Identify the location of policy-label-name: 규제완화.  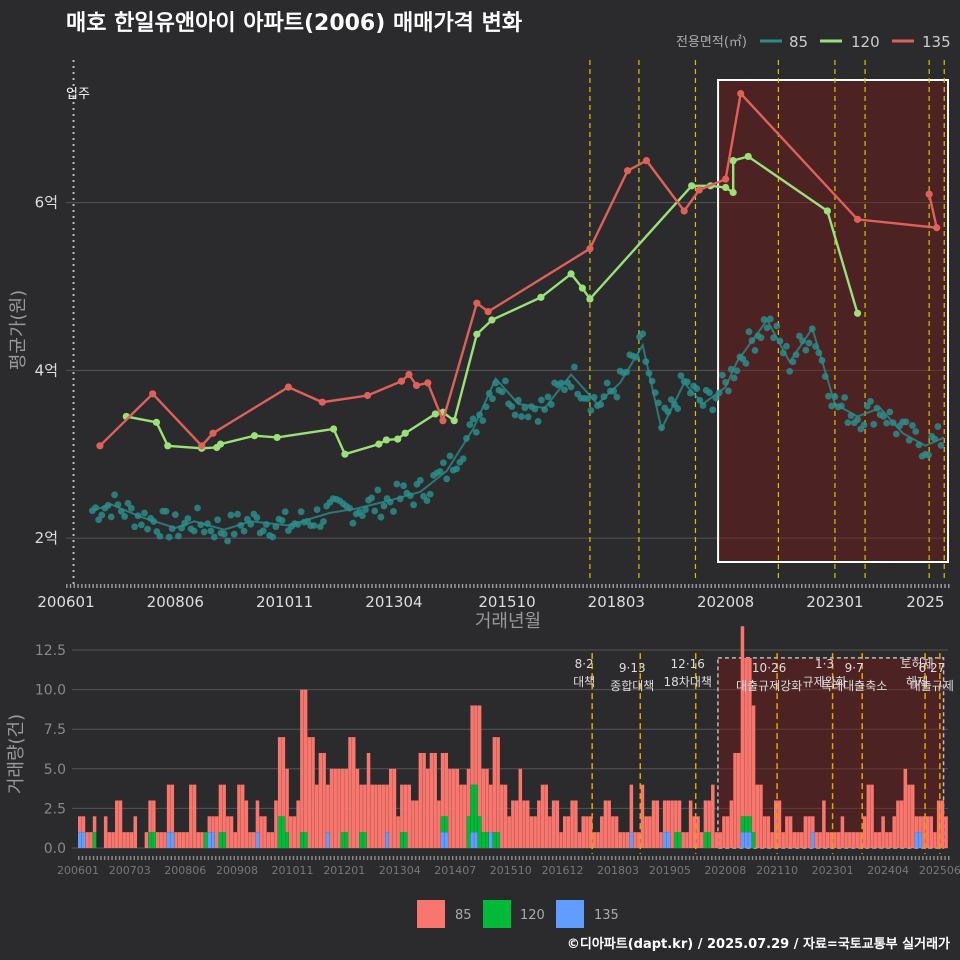
(825, 682).